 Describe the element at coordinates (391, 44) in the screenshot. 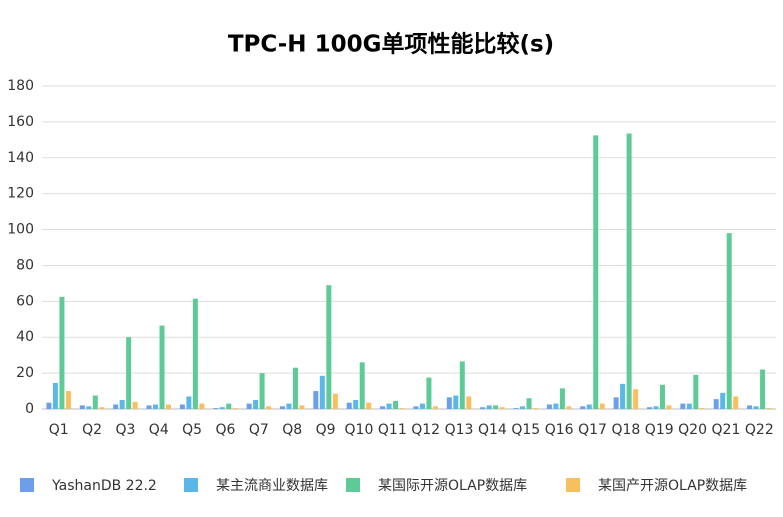

I see `chart-title: TPC-H 100G单项性能比较(s)` at that location.